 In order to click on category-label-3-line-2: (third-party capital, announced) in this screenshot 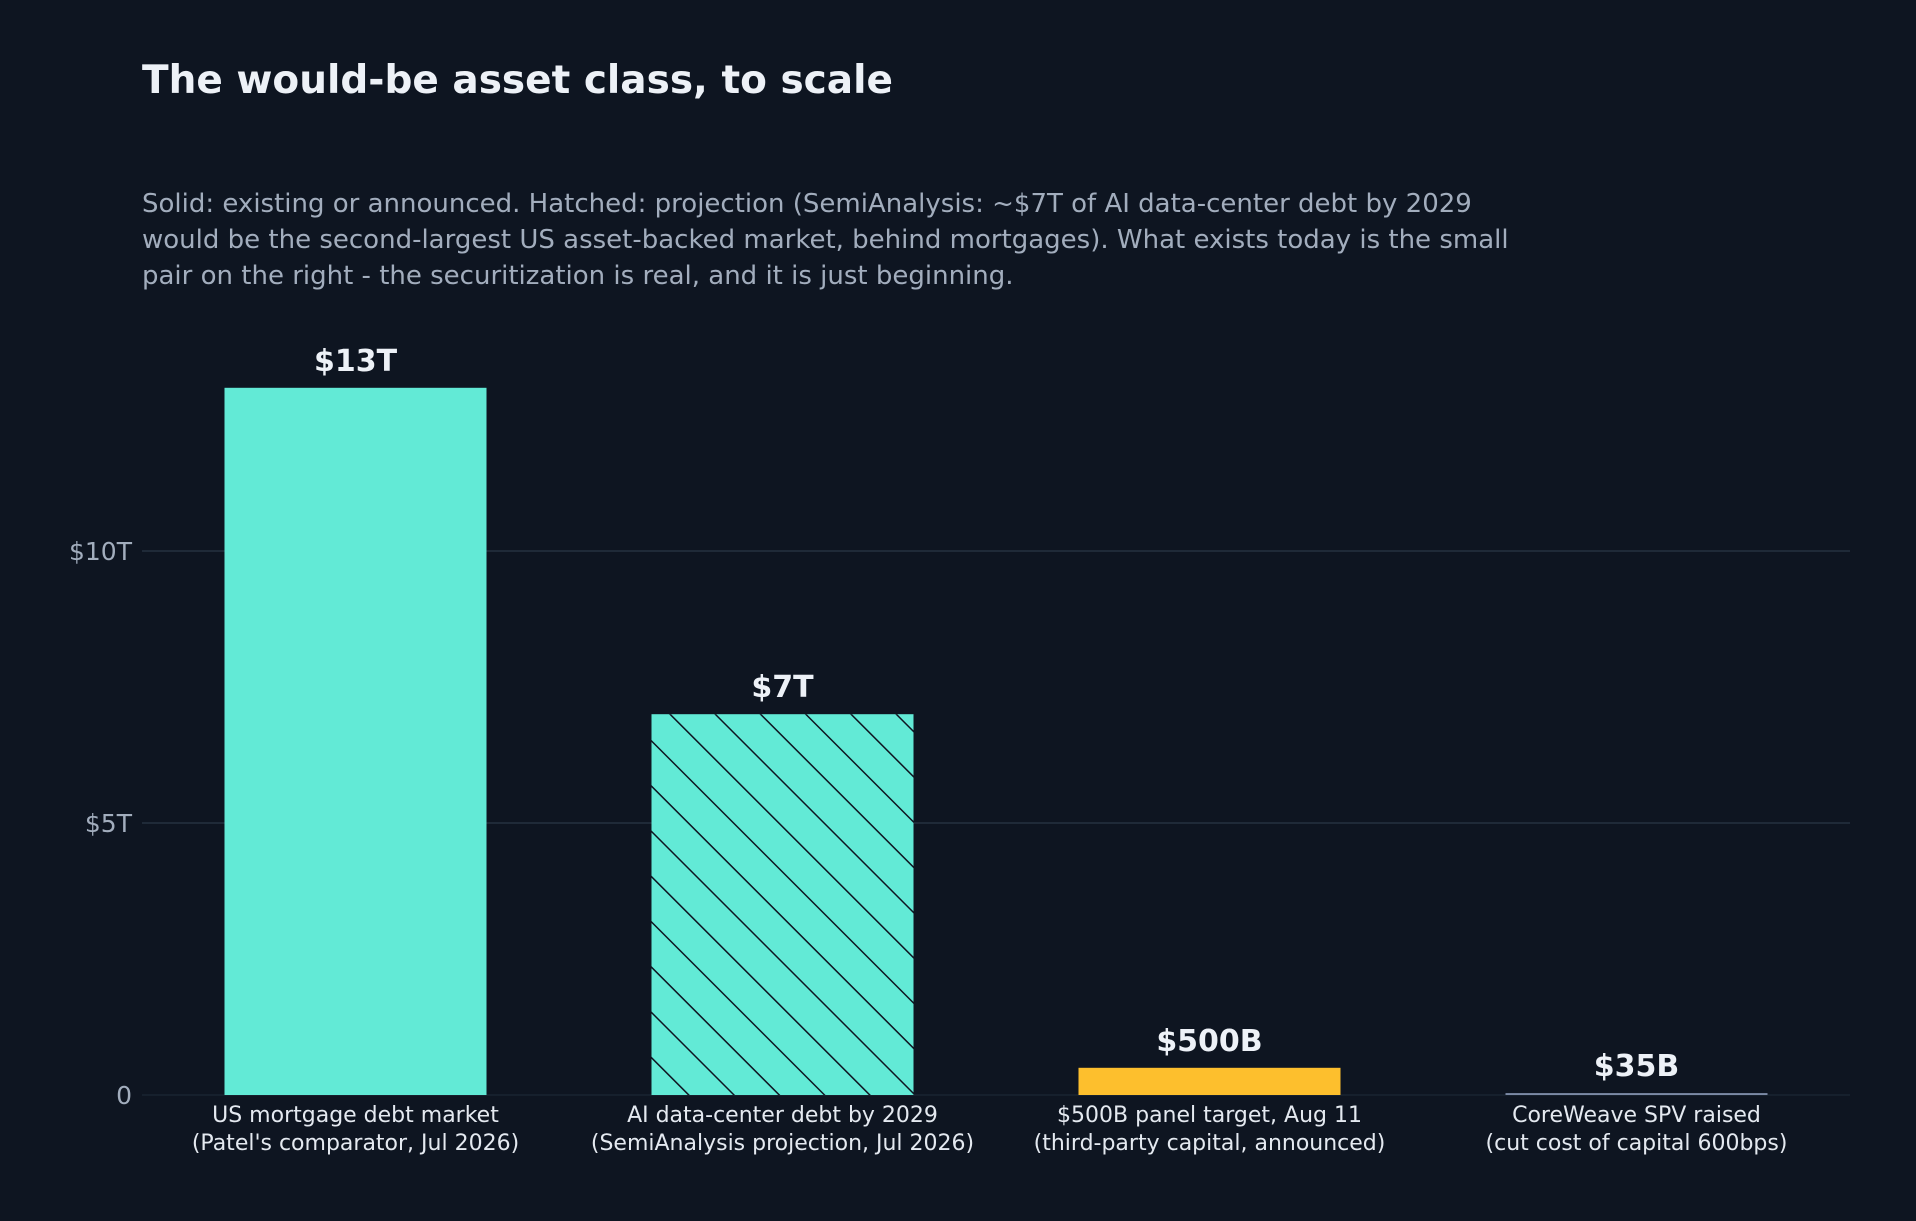, I will do `click(1210, 1143)`.